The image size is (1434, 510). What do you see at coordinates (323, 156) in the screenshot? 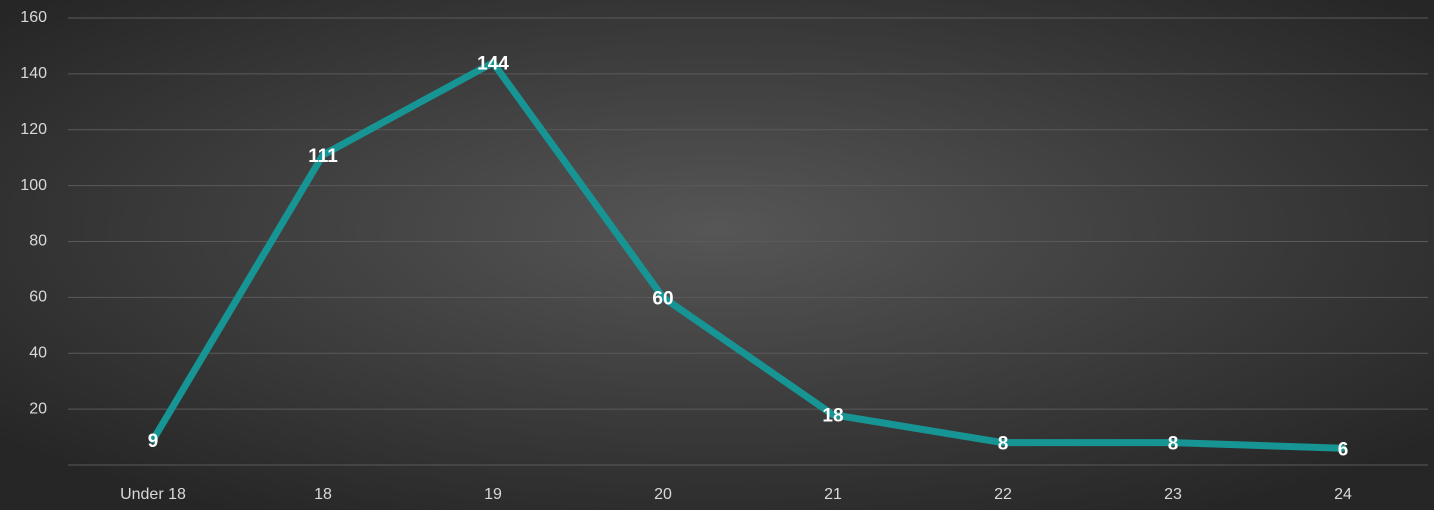
I see `data-label: 111` at bounding box center [323, 156].